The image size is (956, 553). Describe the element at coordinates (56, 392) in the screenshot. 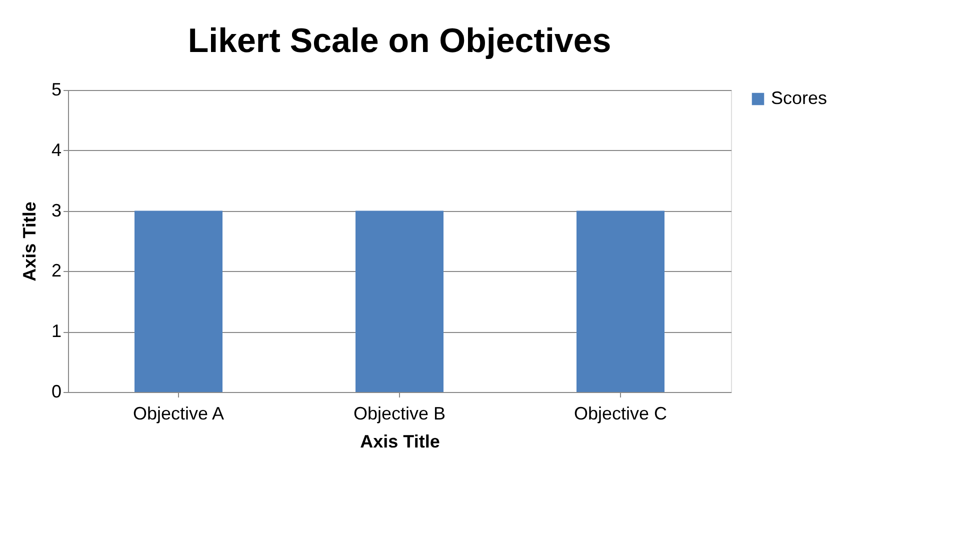

I see `y-tick-label: 0` at that location.